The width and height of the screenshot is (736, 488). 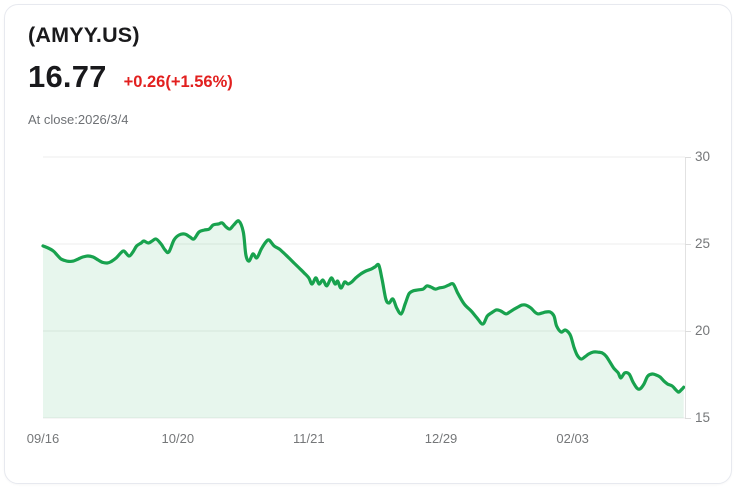 I want to click on x-axis-label: 11/21, so click(x=308, y=438).